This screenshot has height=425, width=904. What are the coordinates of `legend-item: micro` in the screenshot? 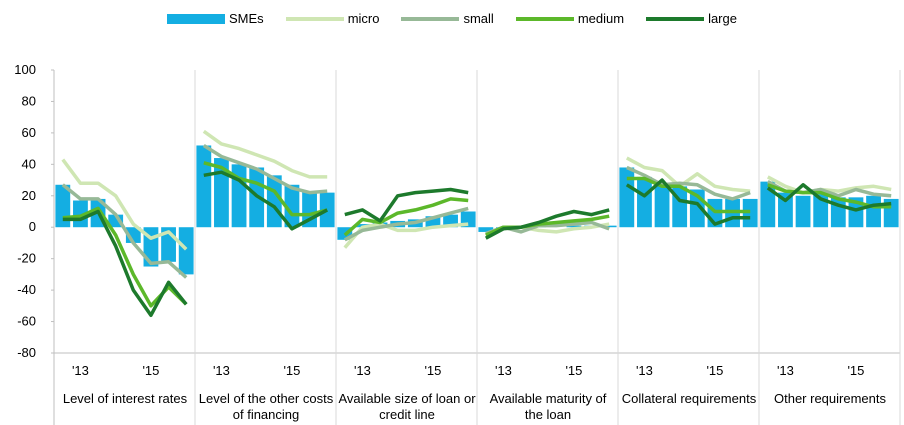 It's located at (332, 18).